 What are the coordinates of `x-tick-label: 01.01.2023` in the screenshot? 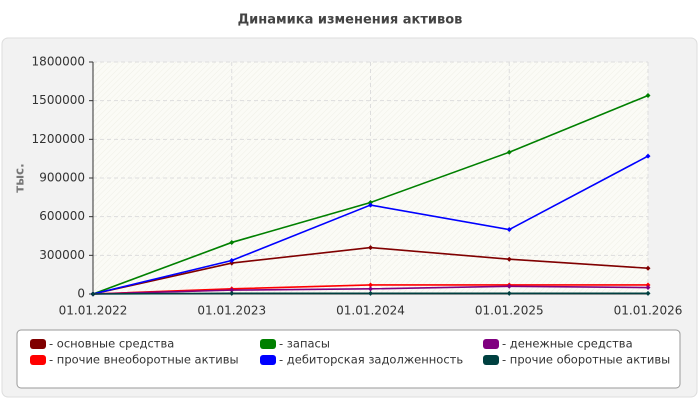 It's located at (231, 311).